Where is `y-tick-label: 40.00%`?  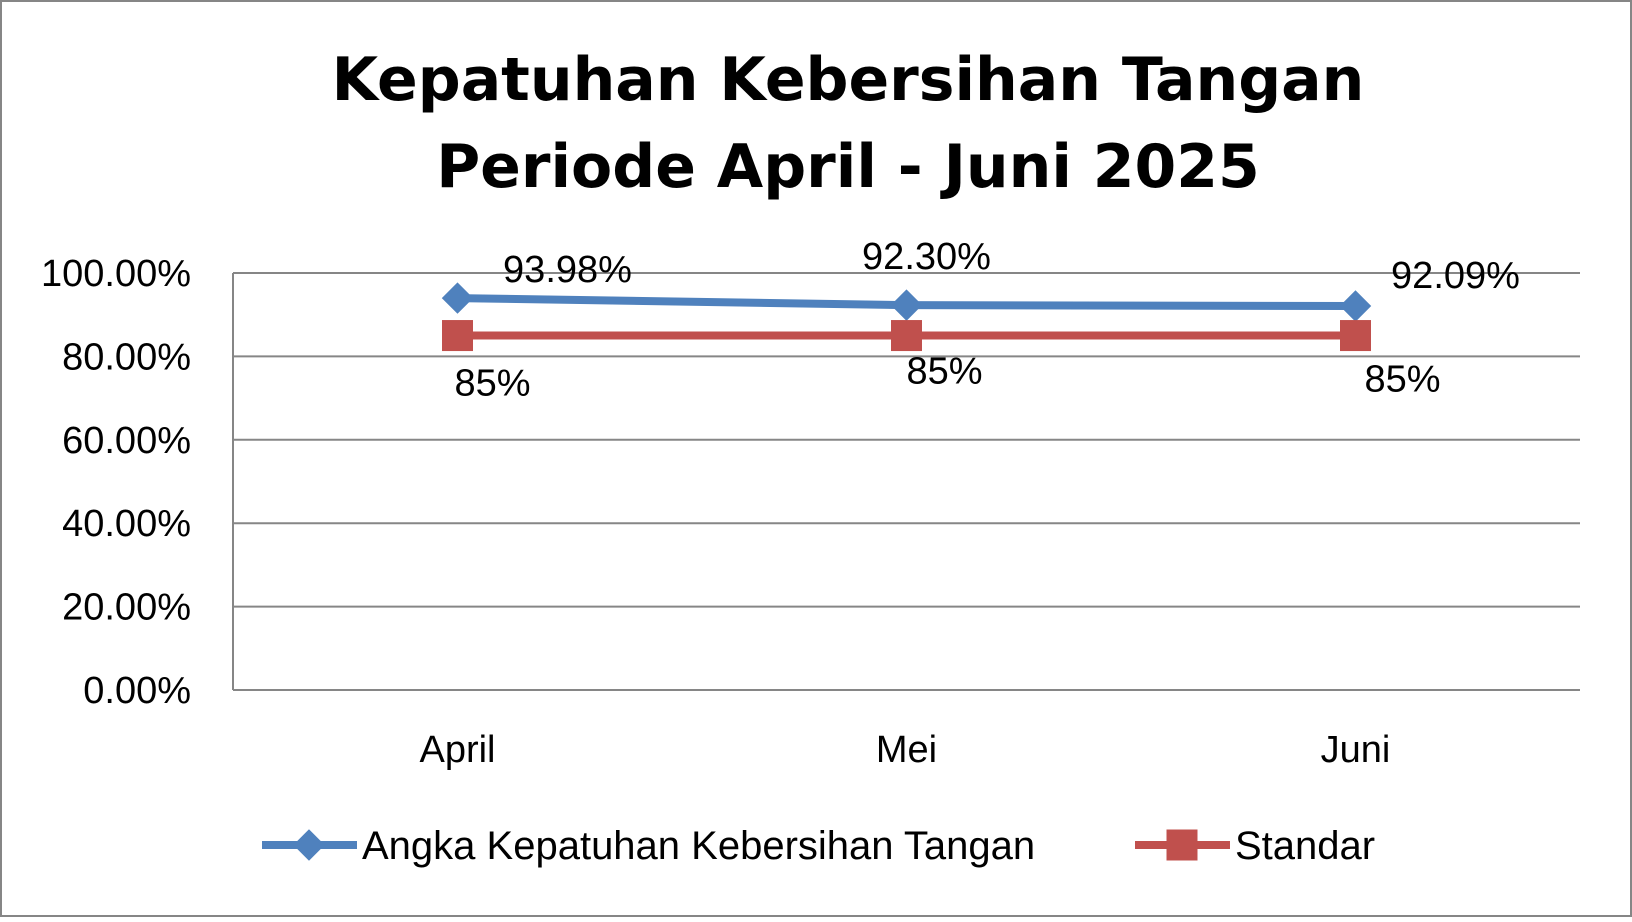 y-tick-label: 40.00% is located at coordinates (126, 524).